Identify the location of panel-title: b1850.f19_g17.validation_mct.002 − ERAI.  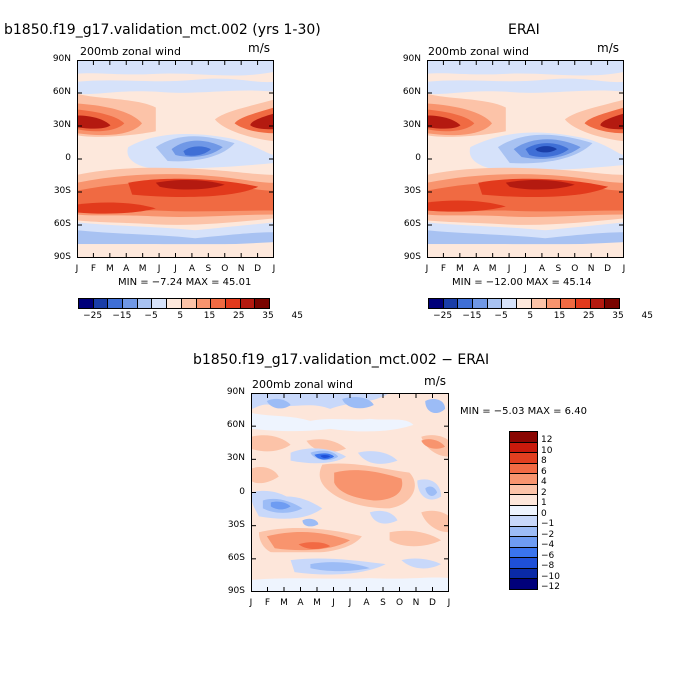
(341, 360).